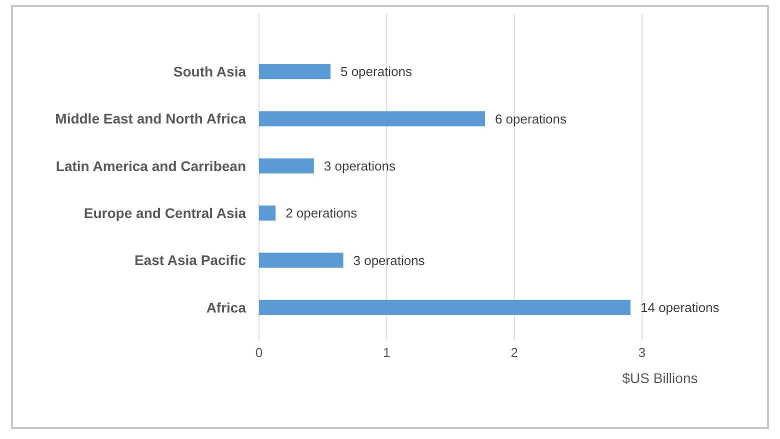 The image size is (780, 439). Describe the element at coordinates (165, 212) in the screenshot. I see `y-tick-label: Europe and Central Asia` at that location.